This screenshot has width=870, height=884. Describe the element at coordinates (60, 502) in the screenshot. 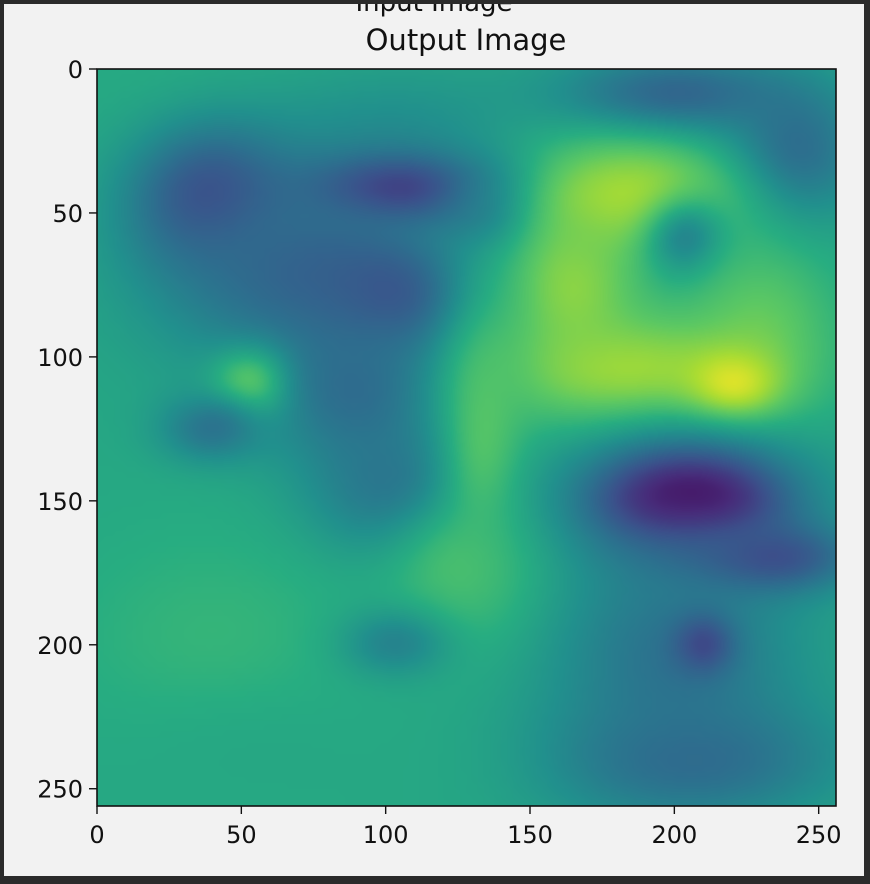

I see `y-tick-label: 150` at that location.